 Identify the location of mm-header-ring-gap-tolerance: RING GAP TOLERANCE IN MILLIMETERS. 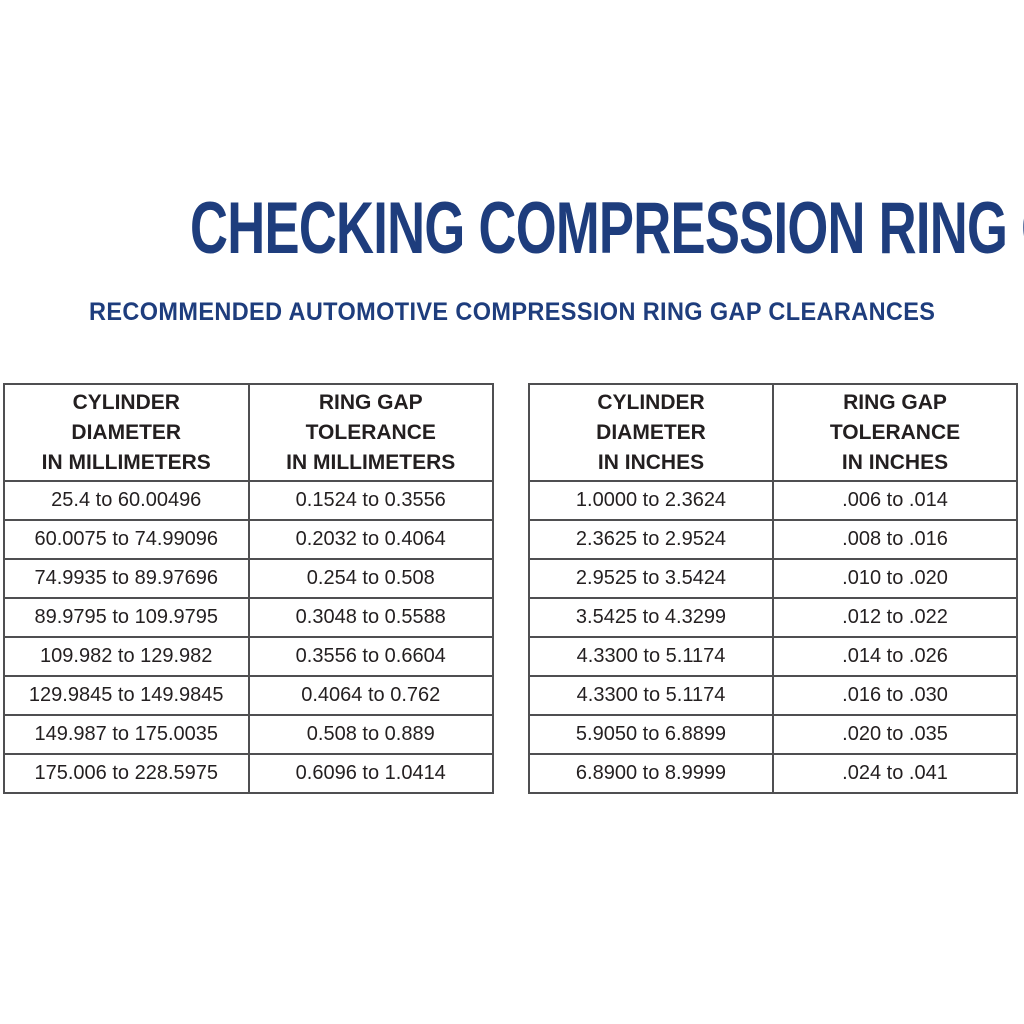
(370, 432).